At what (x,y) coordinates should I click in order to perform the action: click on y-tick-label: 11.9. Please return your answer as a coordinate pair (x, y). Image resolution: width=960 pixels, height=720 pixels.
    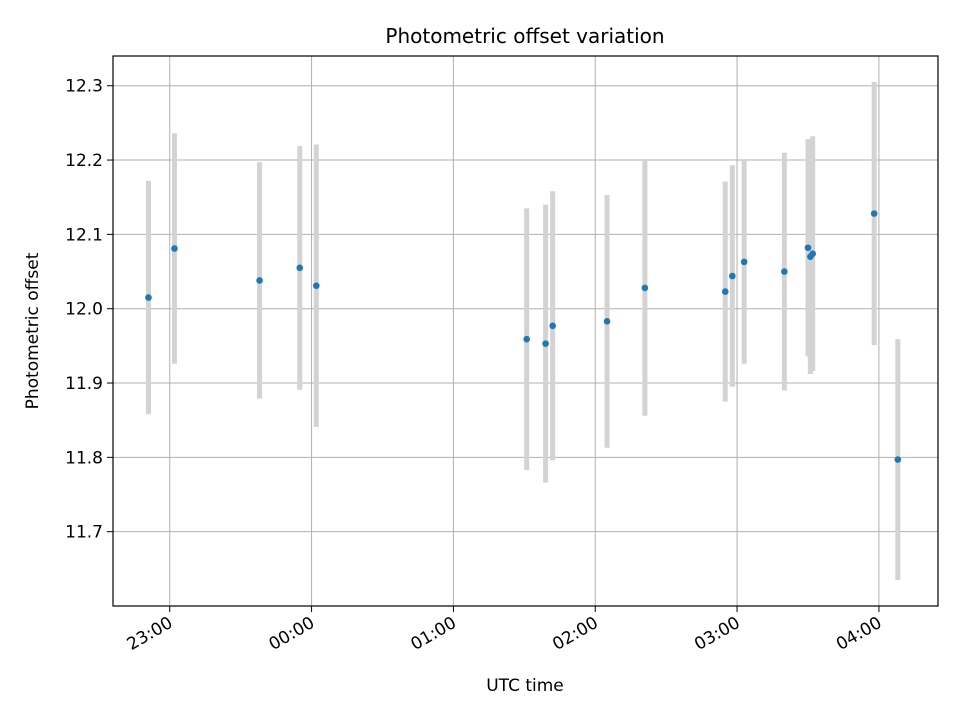
    Looking at the image, I should click on (84, 384).